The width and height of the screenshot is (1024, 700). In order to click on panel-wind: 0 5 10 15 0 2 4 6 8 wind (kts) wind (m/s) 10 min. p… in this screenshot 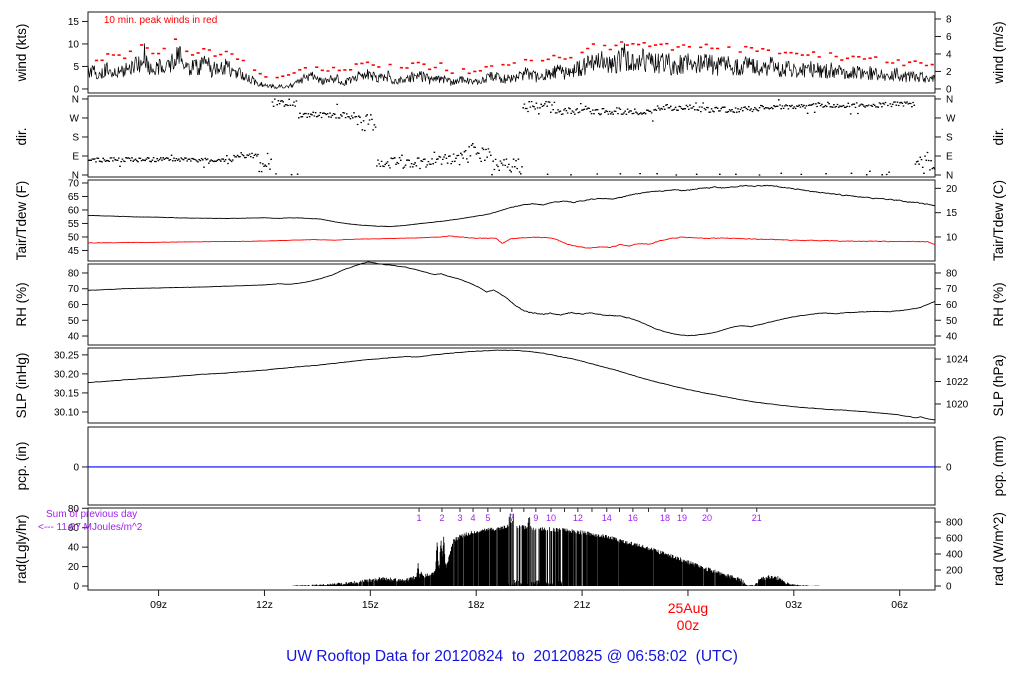, I will do `click(510, 53)`.